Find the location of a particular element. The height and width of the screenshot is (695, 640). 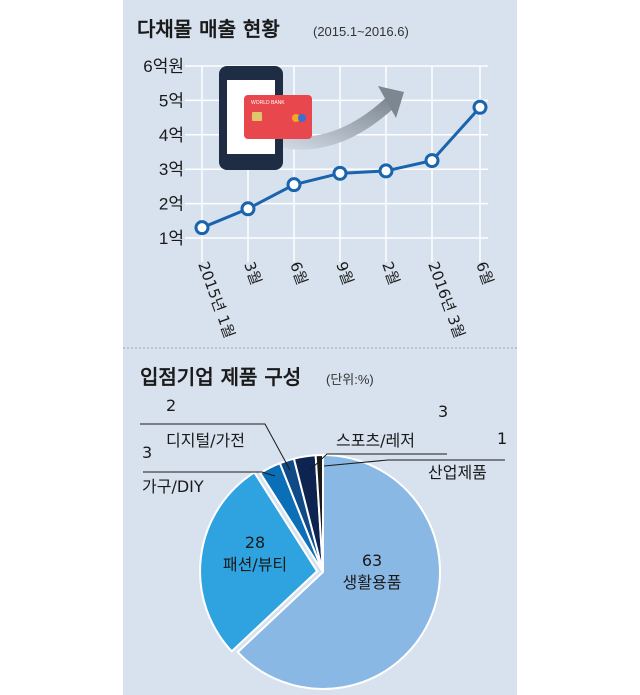

card-logo-right is located at coordinates (302, 118).